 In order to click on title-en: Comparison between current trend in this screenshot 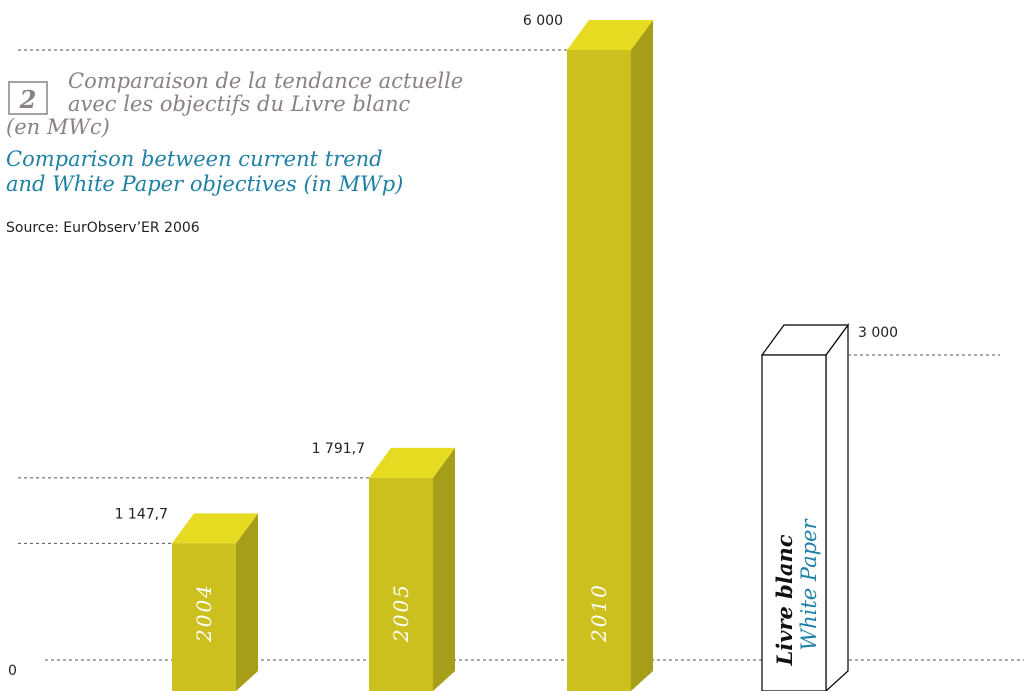, I will do `click(194, 159)`.